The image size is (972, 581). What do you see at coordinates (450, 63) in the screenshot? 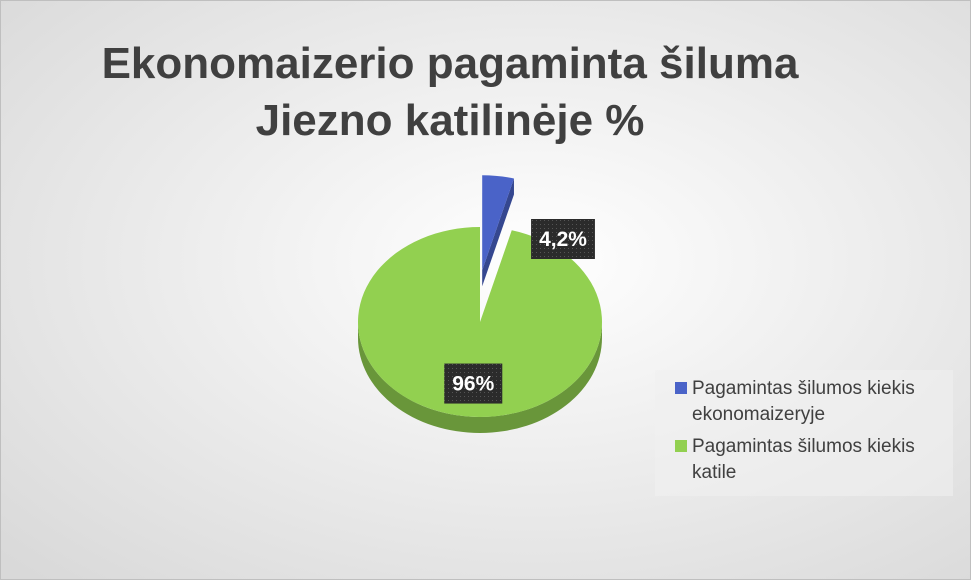
I see `chart-title: Ekonomaizerio pagaminta šiluma` at bounding box center [450, 63].